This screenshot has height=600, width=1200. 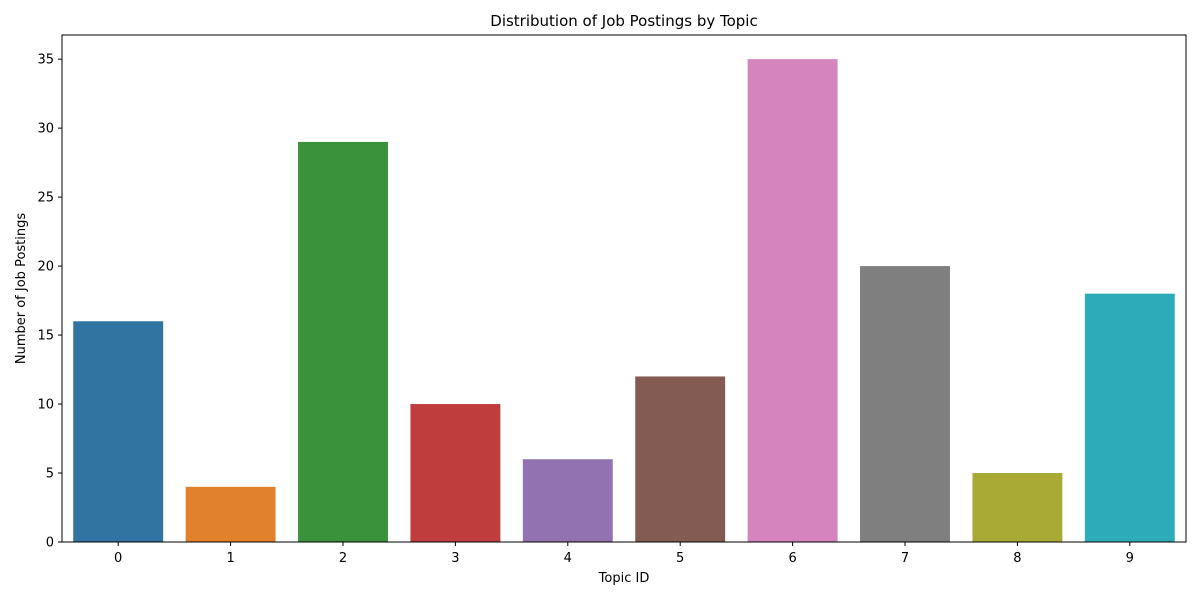 What do you see at coordinates (230, 558) in the screenshot?
I see `x-tick-label: 1` at bounding box center [230, 558].